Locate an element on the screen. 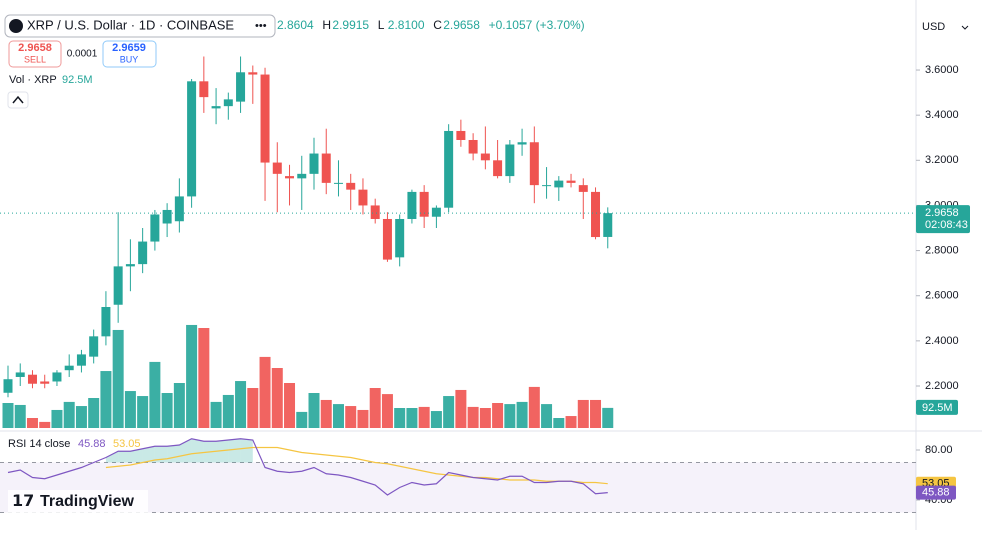 The height and width of the screenshot is (535, 982). y-tick-label: 2.2000 is located at coordinates (942, 386).